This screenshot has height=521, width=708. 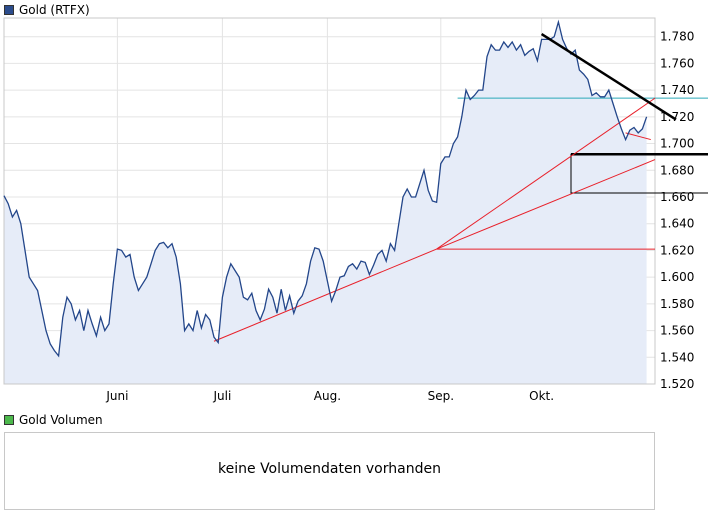 What do you see at coordinates (677, 144) in the screenshot?
I see `y-tick-label: 1.700` at bounding box center [677, 144].